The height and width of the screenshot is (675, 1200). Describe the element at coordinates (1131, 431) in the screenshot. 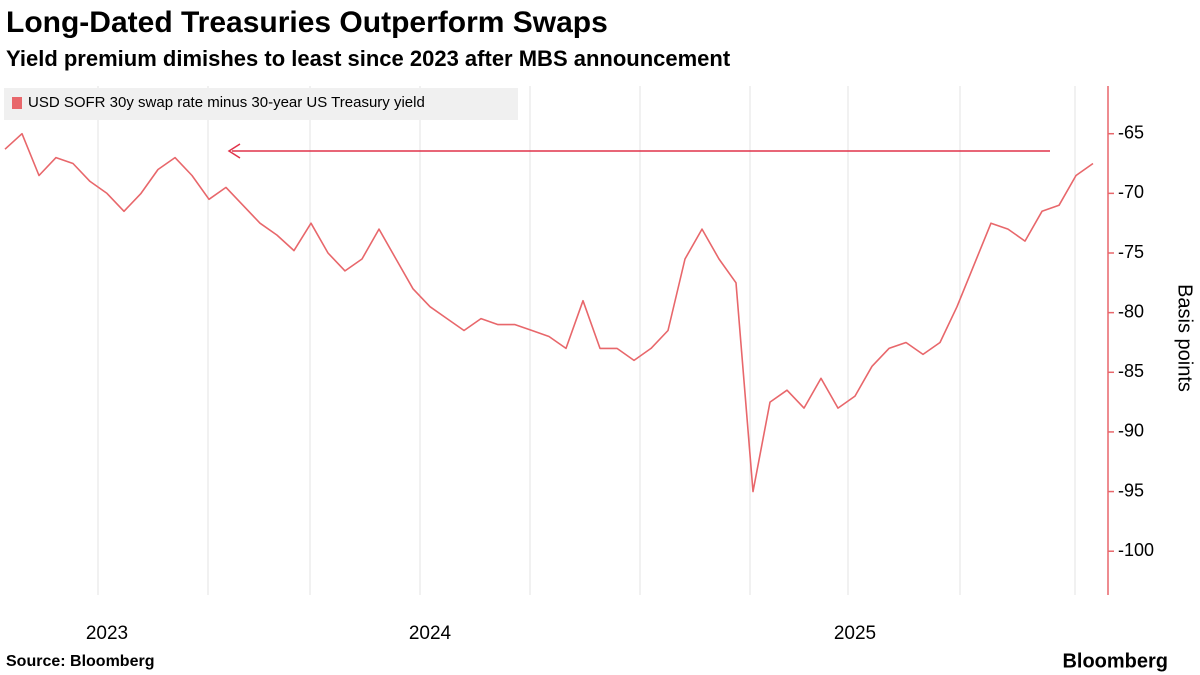

I see `y-tick-label: -90` at that location.